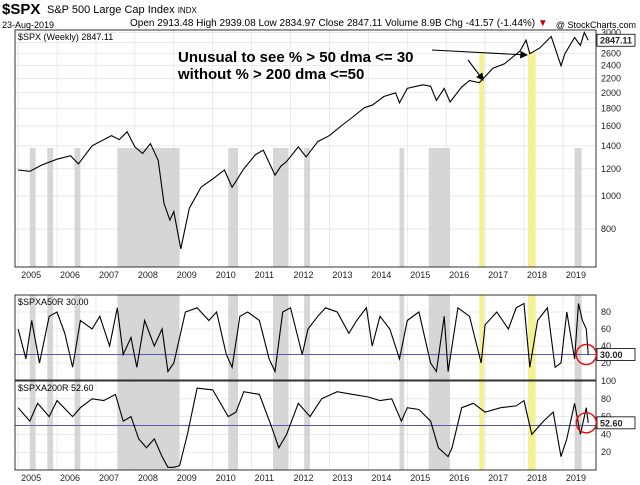 This screenshot has height=485, width=640. I want to click on y-tick-label: 1800, so click(611, 108).